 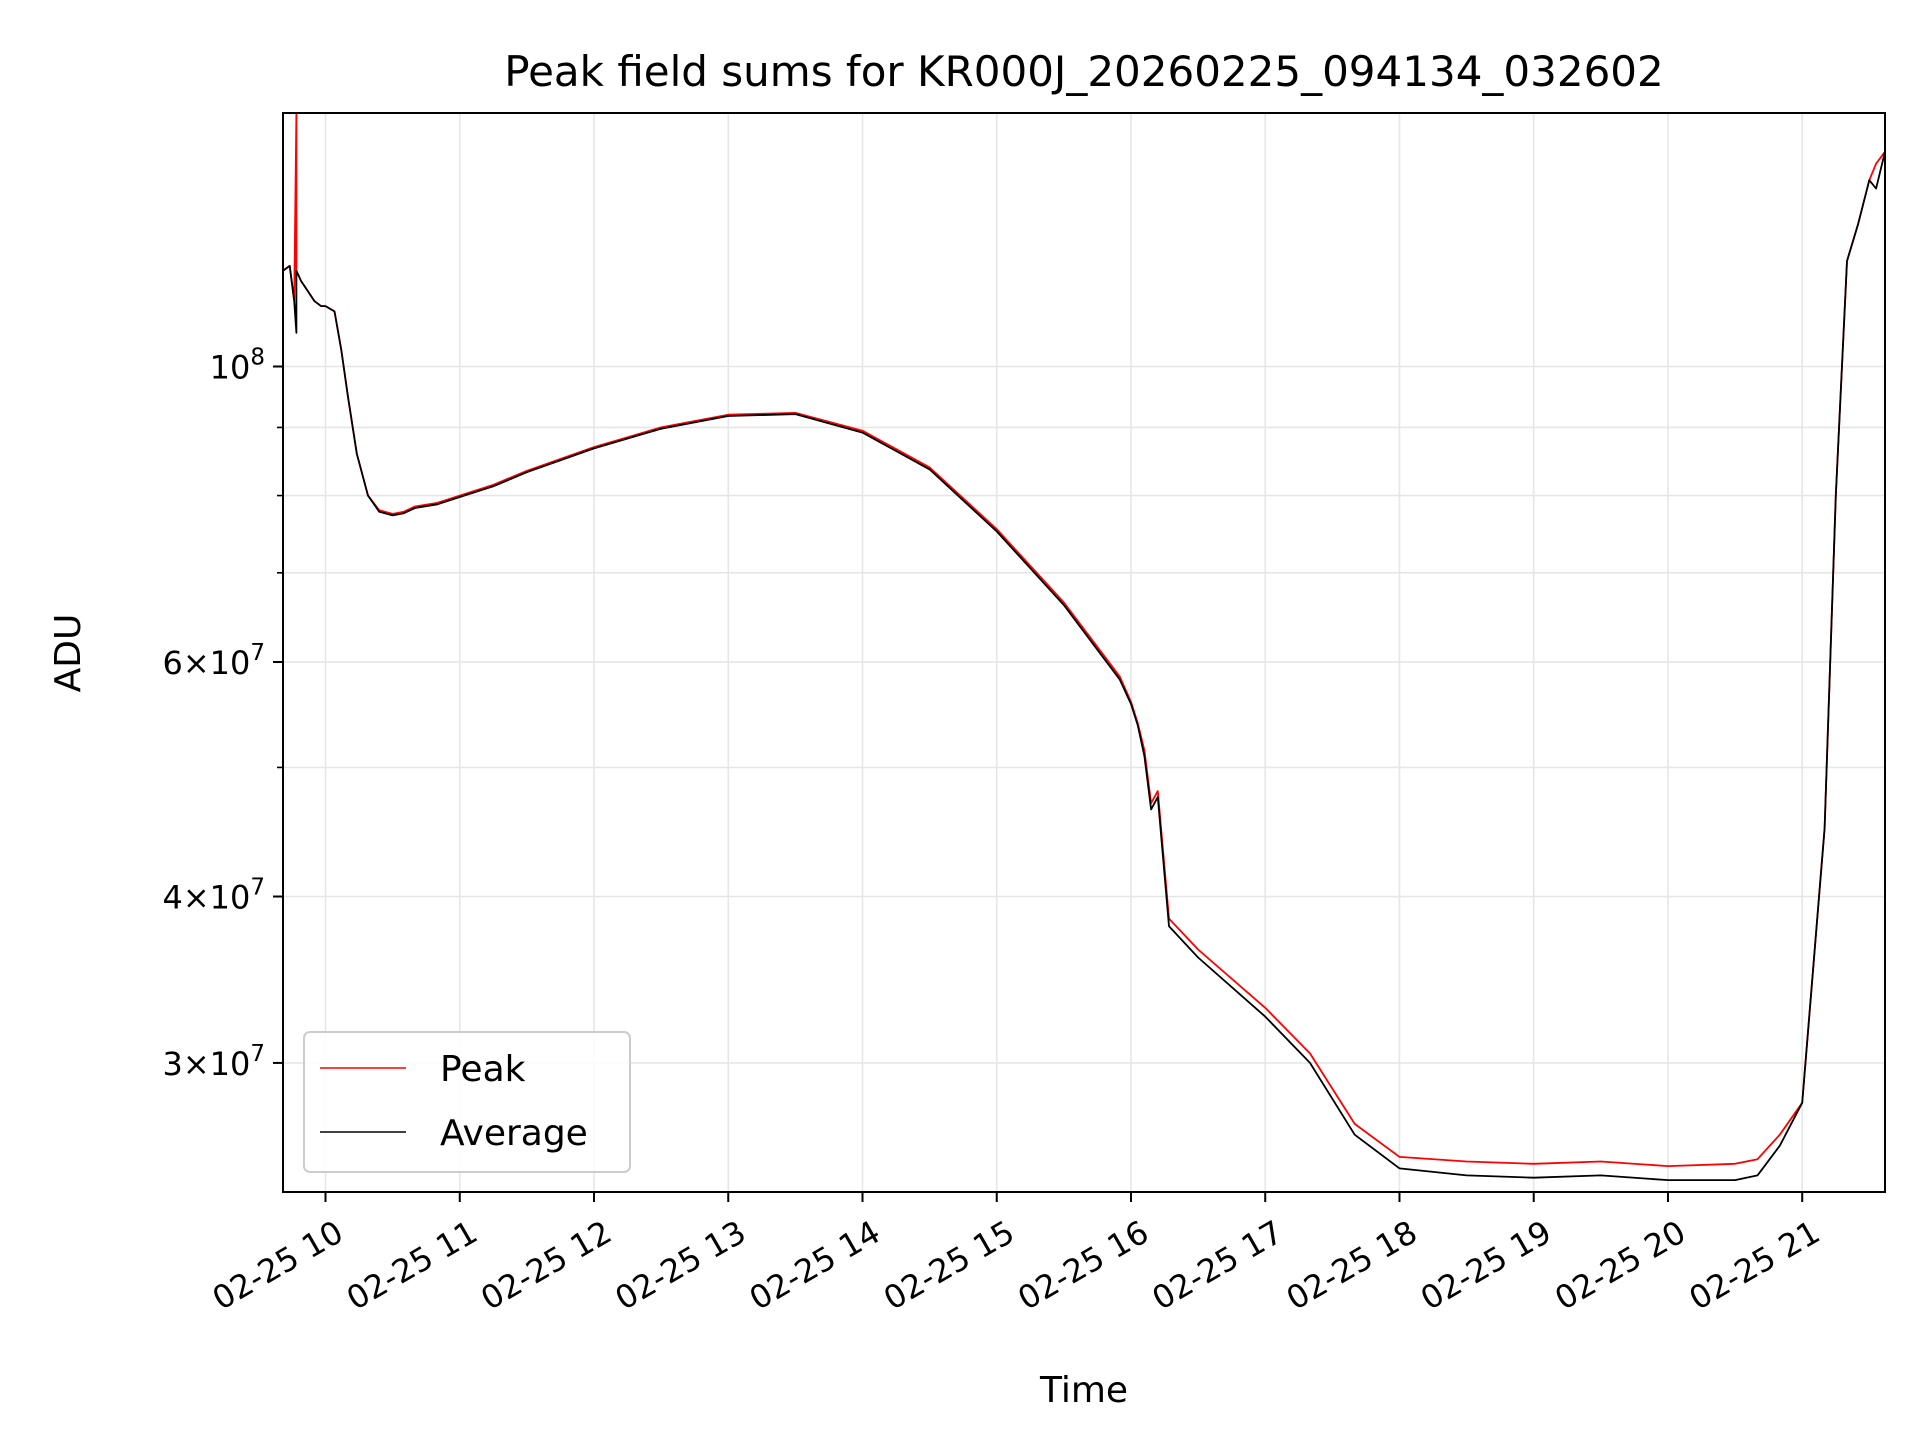 I want to click on y-tick-label: 3×10⁷, so click(x=213, y=1062).